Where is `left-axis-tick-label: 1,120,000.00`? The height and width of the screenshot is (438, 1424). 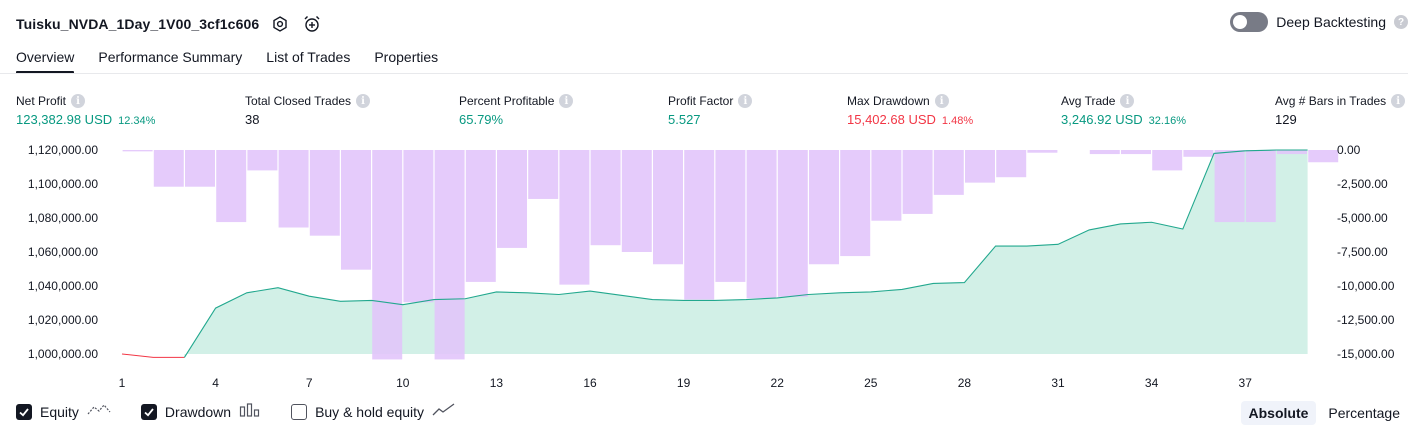 left-axis-tick-label: 1,120,000.00 is located at coordinates (63, 150).